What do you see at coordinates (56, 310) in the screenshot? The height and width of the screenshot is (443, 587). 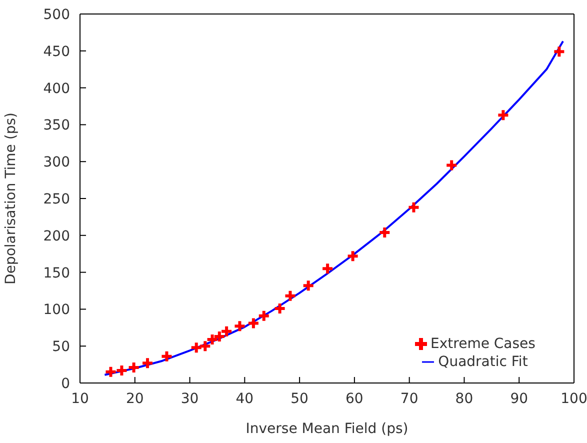 I see `y-tick-label: 100` at bounding box center [56, 310].